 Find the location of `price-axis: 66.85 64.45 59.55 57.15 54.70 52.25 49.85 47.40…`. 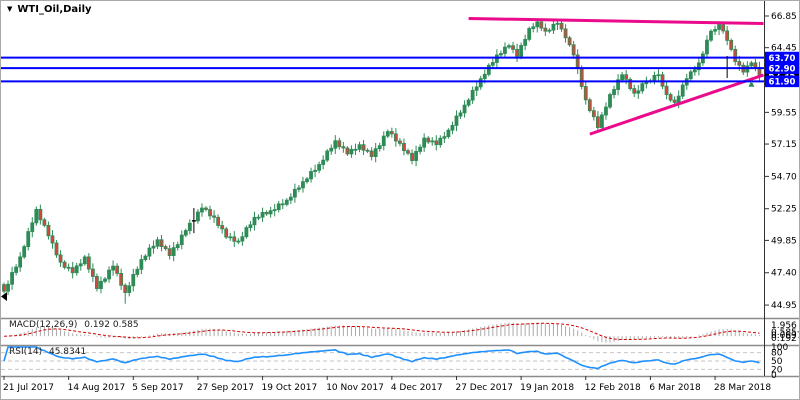

price-axis: 66.85 64.45 59.55 57.15 54.70 52.25 49.85 47.40… is located at coordinates (780, 161).